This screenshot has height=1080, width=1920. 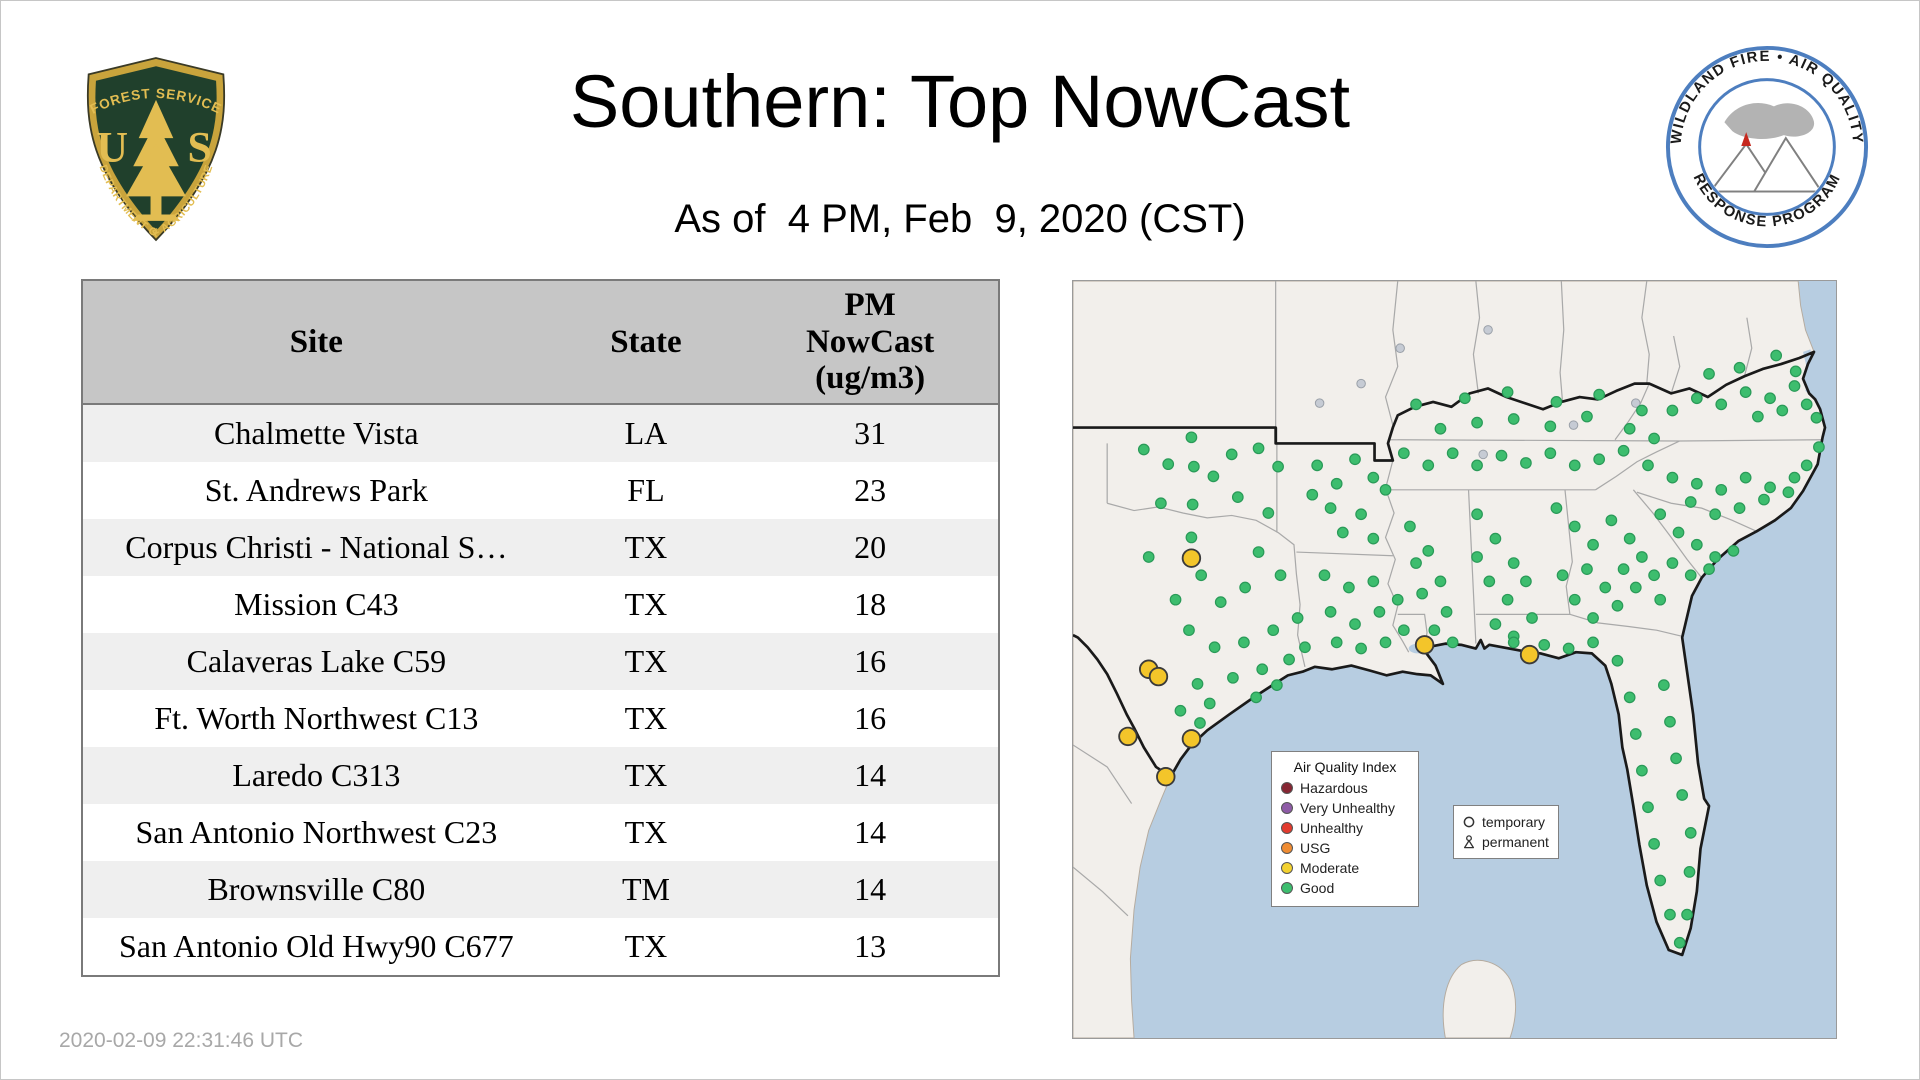 I want to click on table-row: Brownsville C80 TM 14, so click(x=540, y=889).